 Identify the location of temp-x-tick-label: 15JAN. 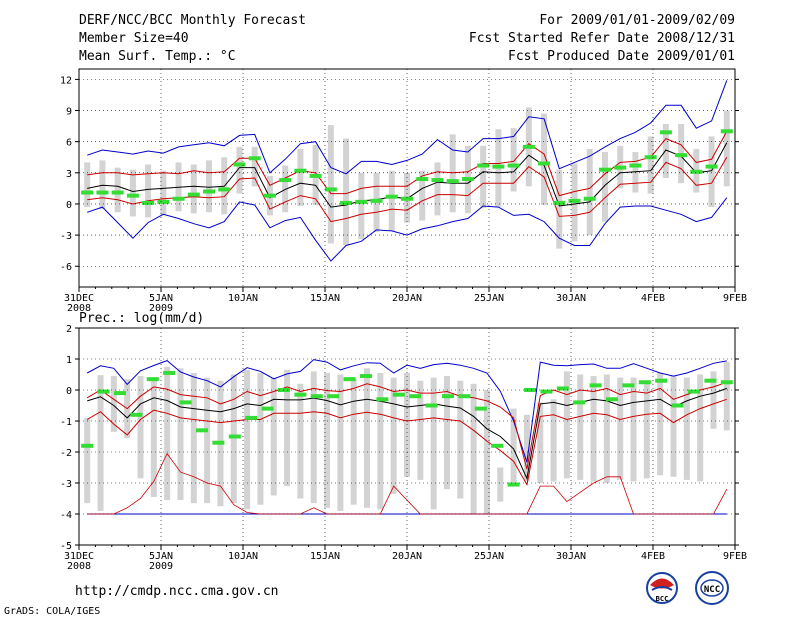
(325, 298).